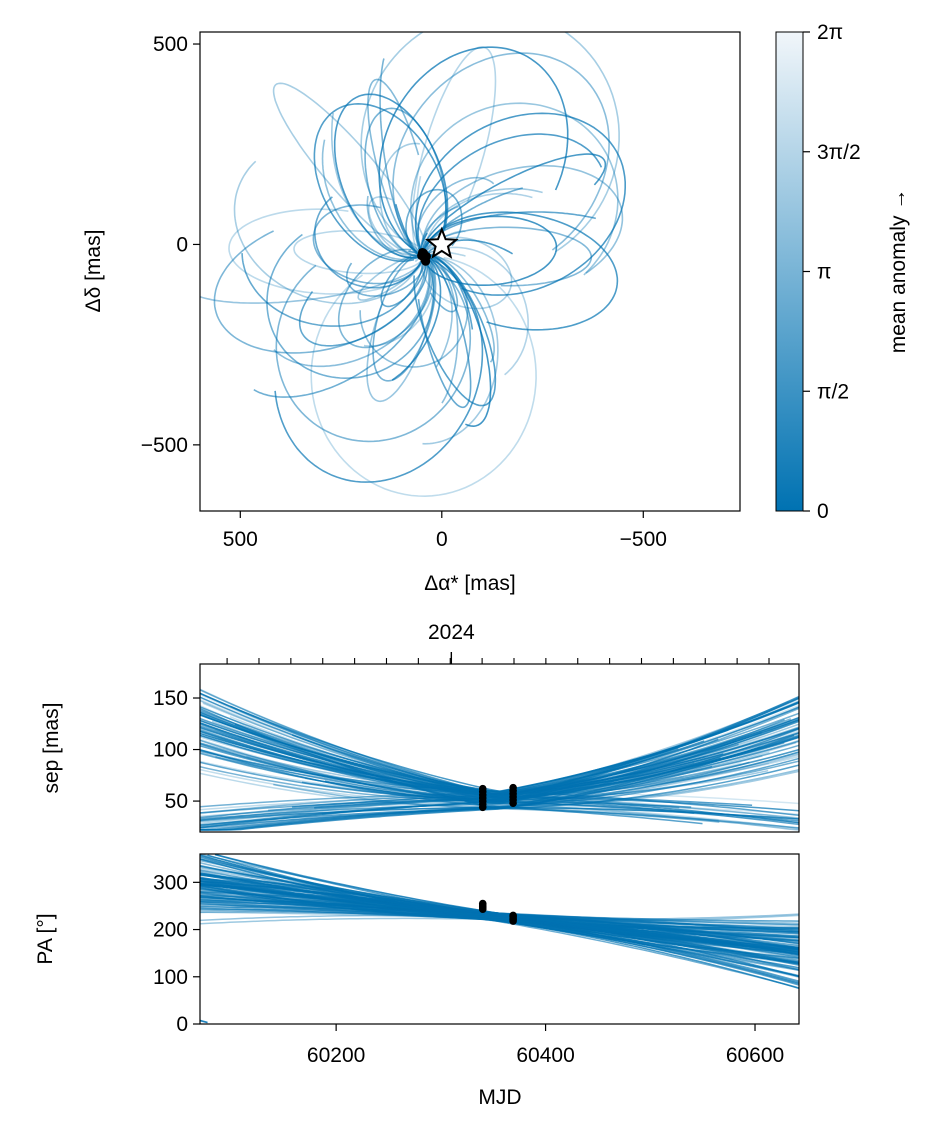  What do you see at coordinates (176, 801) in the screenshot?
I see `y-tick-label: 50` at bounding box center [176, 801].